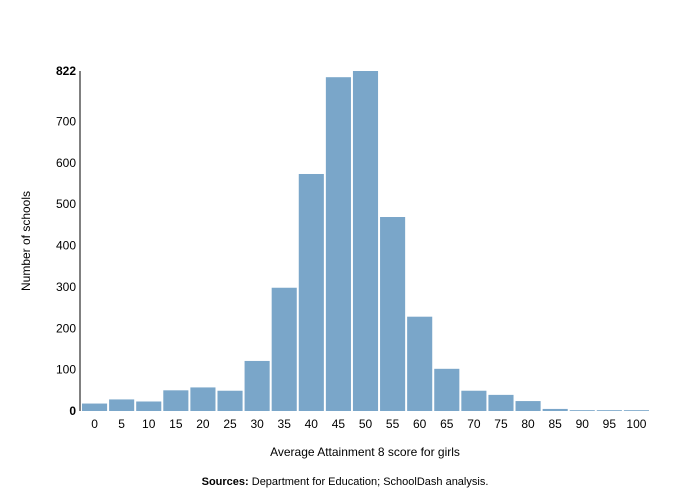 This screenshot has width=700, height=500. What do you see at coordinates (636, 424) in the screenshot?
I see `x-tick-label: 100` at bounding box center [636, 424].